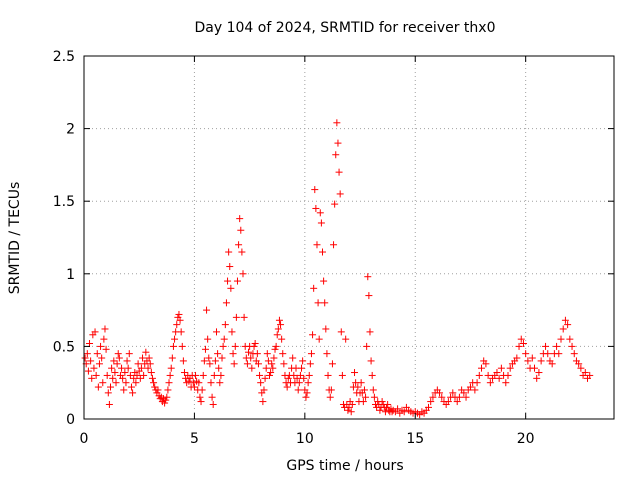  What do you see at coordinates (70, 420) in the screenshot?
I see `y-tick-label: 0` at bounding box center [70, 420].